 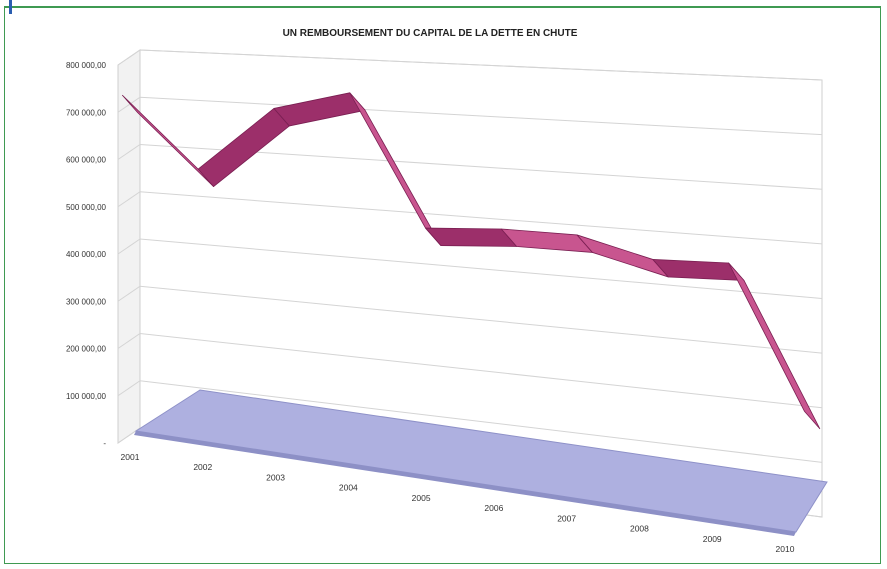 I want to click on x-tick-label: 2009, so click(x=712, y=539).